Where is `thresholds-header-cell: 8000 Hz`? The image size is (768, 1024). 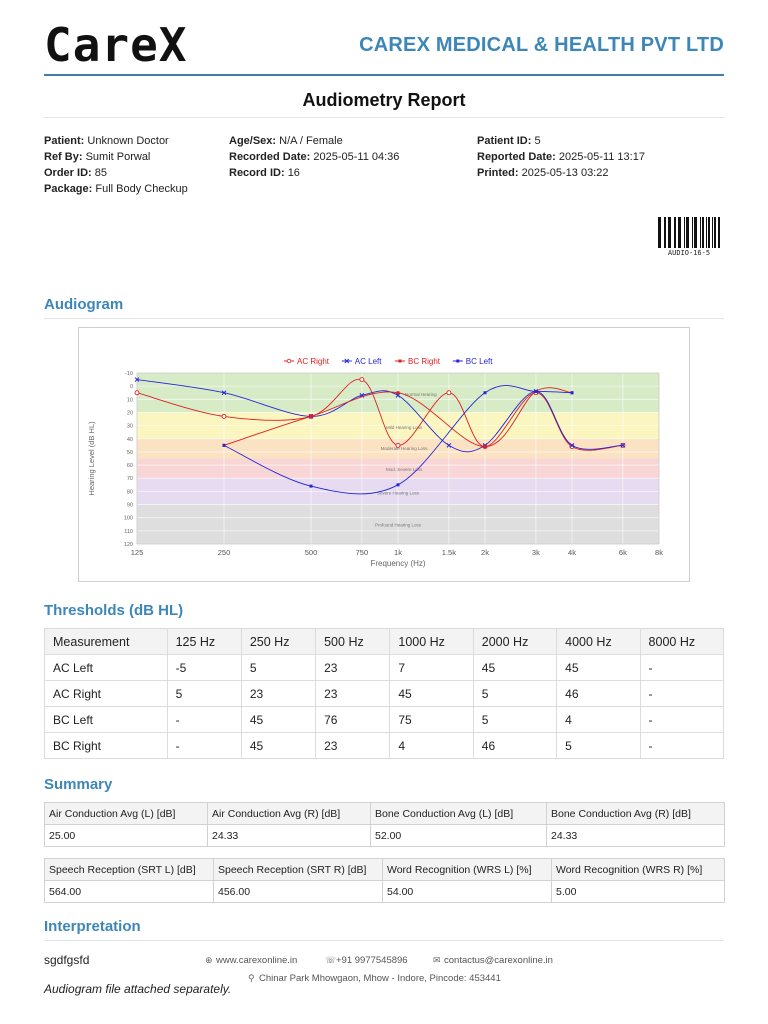
thresholds-header-cell: 8000 Hz is located at coordinates (682, 641).